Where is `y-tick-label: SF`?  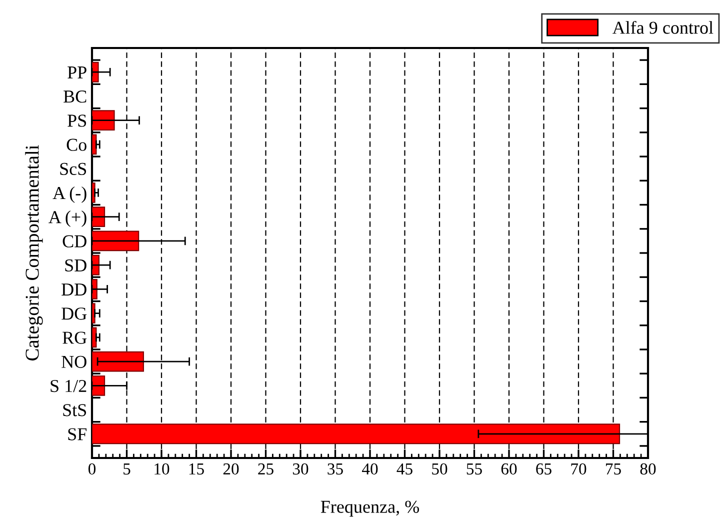 y-tick-label: SF is located at coordinates (77, 434).